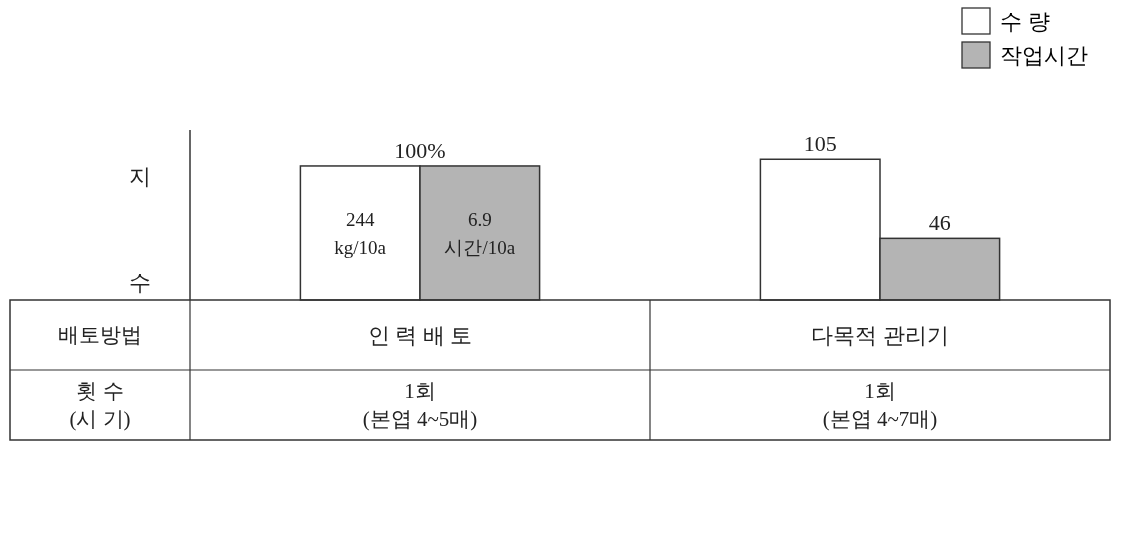 Image resolution: width=1125 pixels, height=549 pixels. I want to click on annotation: 6.9 시간/10a, so click(480, 233).